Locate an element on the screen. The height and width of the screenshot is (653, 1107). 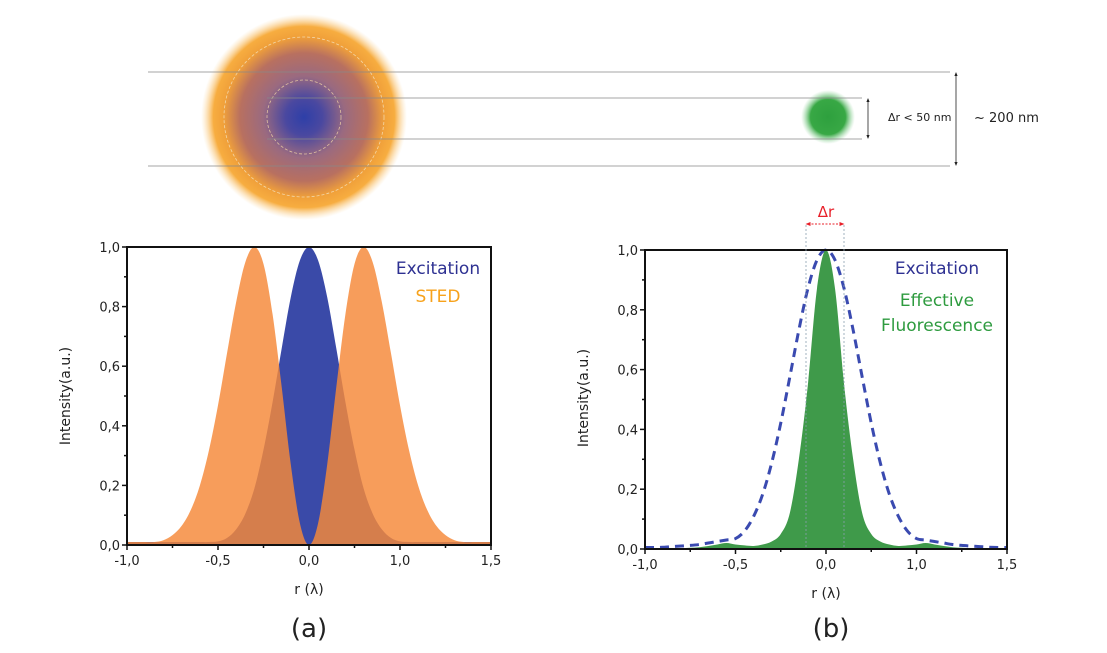
sted-donut-spot is located at coordinates (304, 117).